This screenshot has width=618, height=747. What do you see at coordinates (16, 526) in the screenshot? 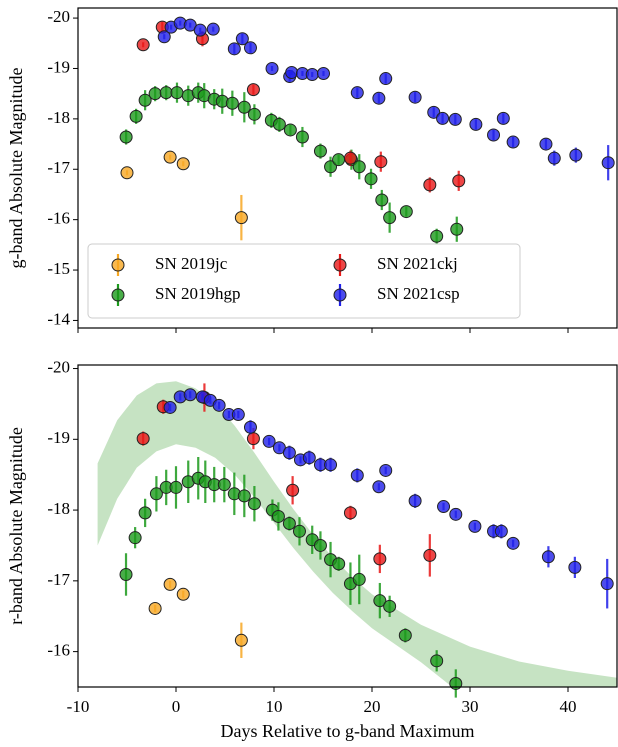
I see `y-axis-label: r-band Absolute Magnitude` at bounding box center [16, 526].